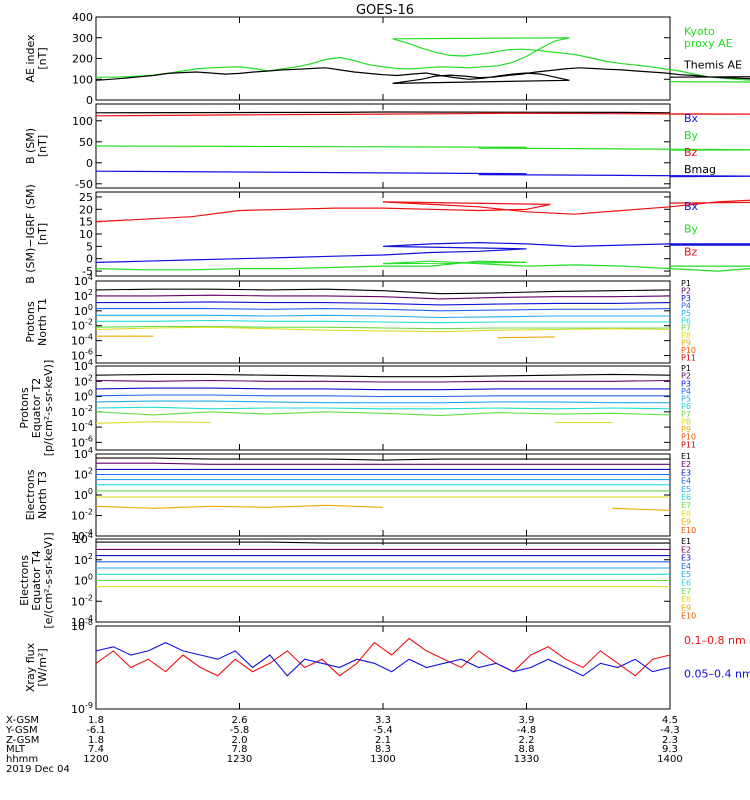 Image resolution: width=750 pixels, height=800 pixels. I want to click on y-tick-label: 400, so click(82, 17).